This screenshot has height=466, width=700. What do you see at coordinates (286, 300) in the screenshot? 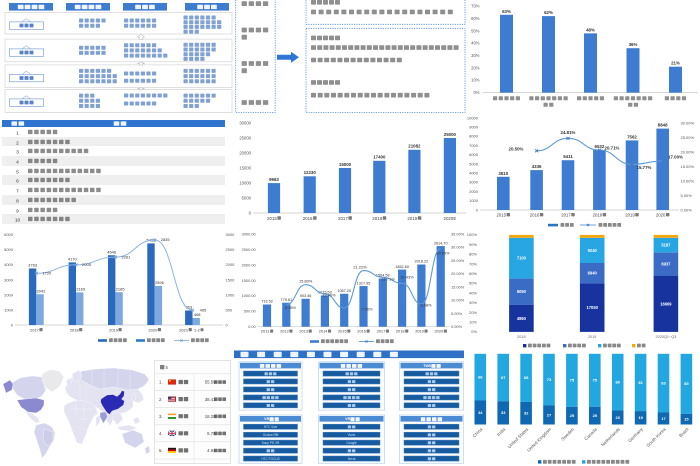
I see `svg-text: 779.61` at bounding box center [286, 300].